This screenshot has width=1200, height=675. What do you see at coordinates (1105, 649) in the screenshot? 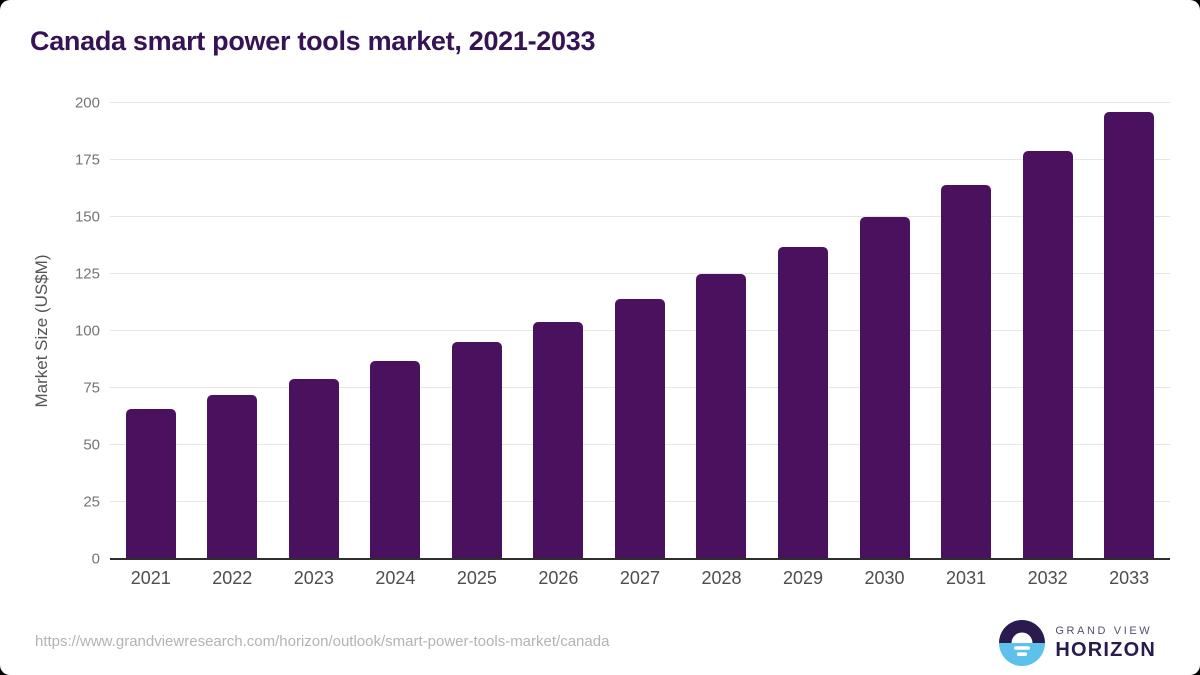
I see `logo-line-horizon: HORIZON` at bounding box center [1105, 649].